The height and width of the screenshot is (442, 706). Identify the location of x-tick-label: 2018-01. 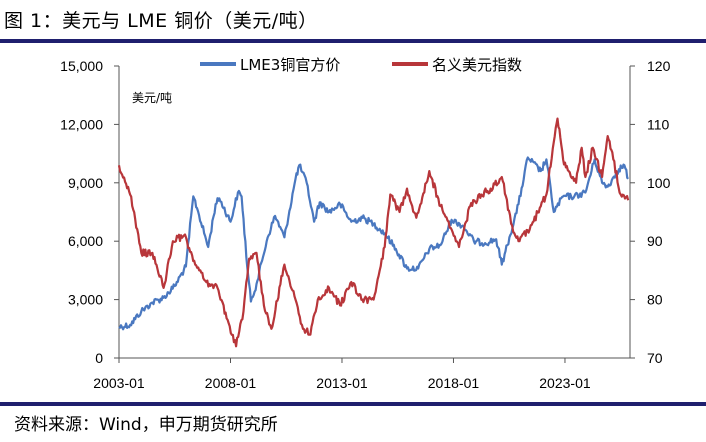
(454, 383).